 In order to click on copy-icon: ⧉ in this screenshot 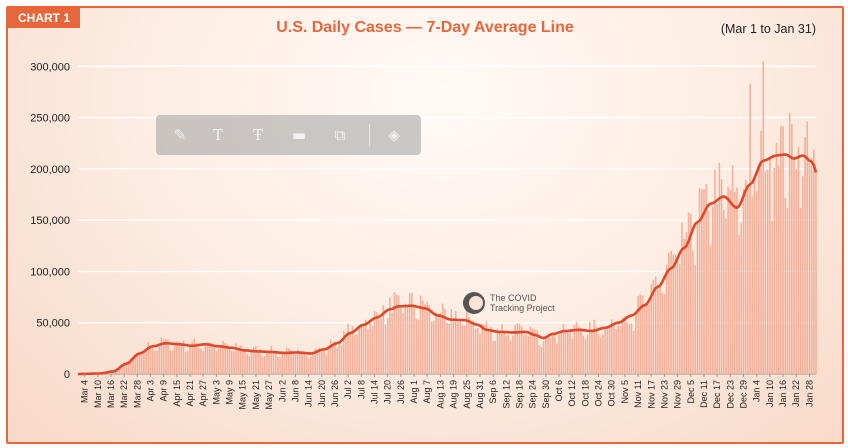, I will do `click(340, 135)`.